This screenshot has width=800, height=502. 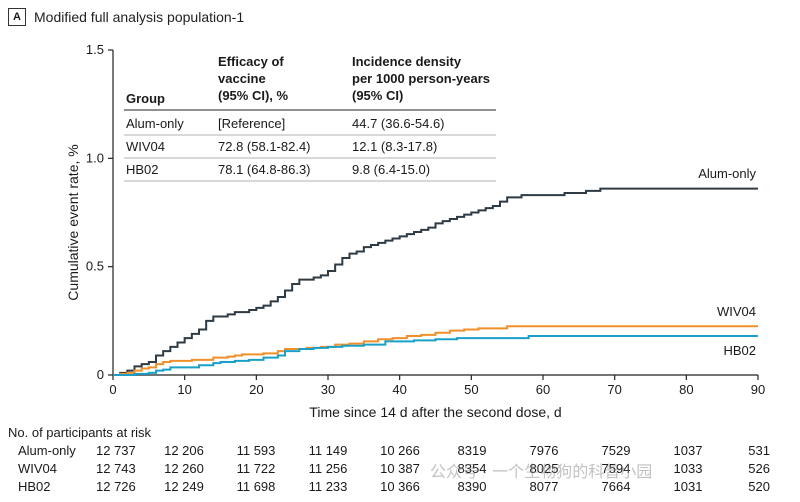 I want to click on table-cell-efficacy: 72.8 (58.1-82.4), so click(x=264, y=146).